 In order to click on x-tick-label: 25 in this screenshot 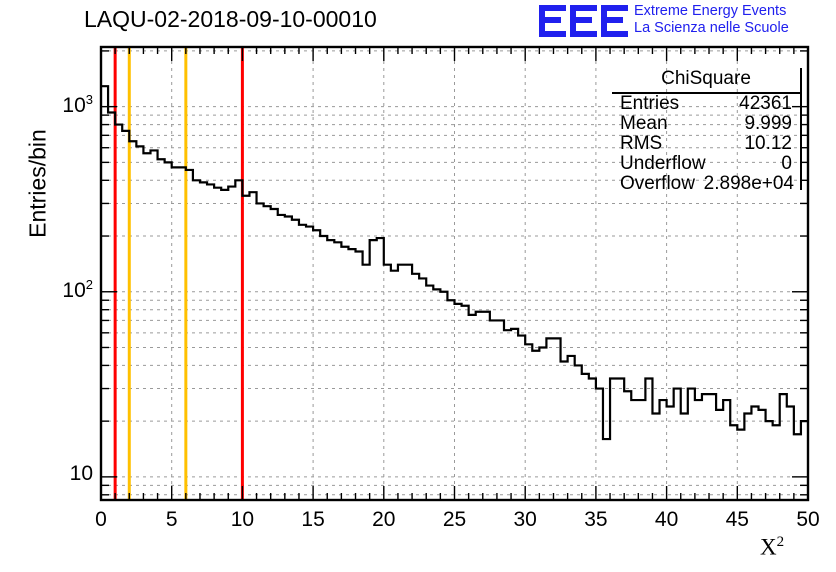, I will do `click(454, 519)`.